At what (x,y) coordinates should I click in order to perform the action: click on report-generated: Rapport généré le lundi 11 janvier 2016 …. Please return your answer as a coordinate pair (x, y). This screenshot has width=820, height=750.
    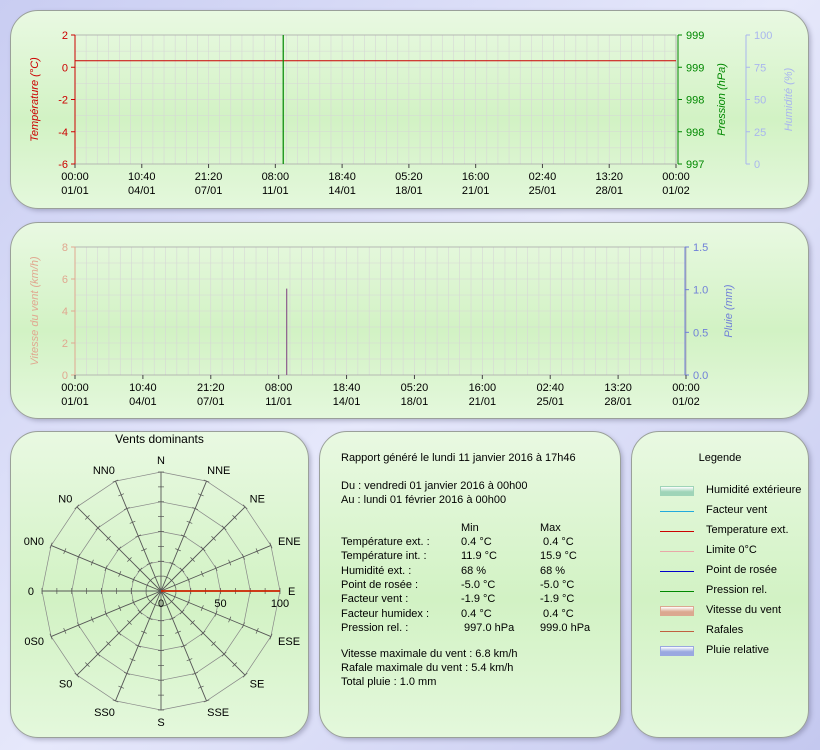
    Looking at the image, I should click on (458, 458).